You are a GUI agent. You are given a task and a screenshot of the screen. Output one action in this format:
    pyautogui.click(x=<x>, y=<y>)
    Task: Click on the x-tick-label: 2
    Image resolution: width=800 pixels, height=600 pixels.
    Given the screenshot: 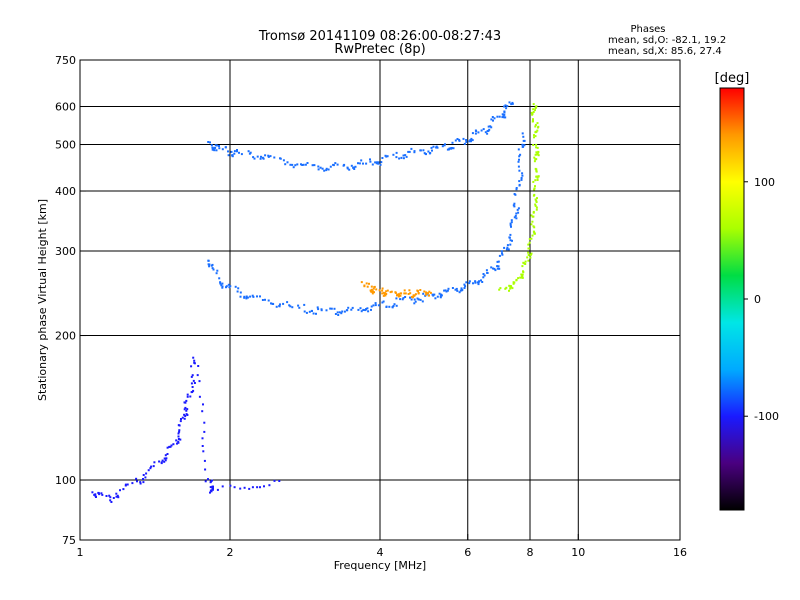 What is the action you would take?
    pyautogui.click(x=230, y=552)
    